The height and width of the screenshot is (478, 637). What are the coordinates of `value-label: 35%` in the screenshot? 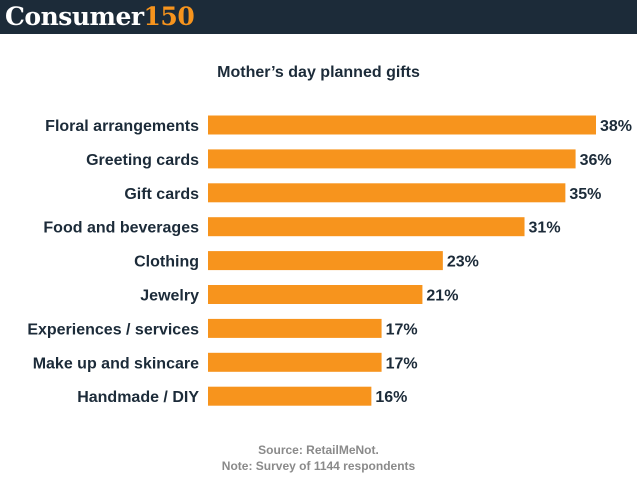 It's located at (585, 194).